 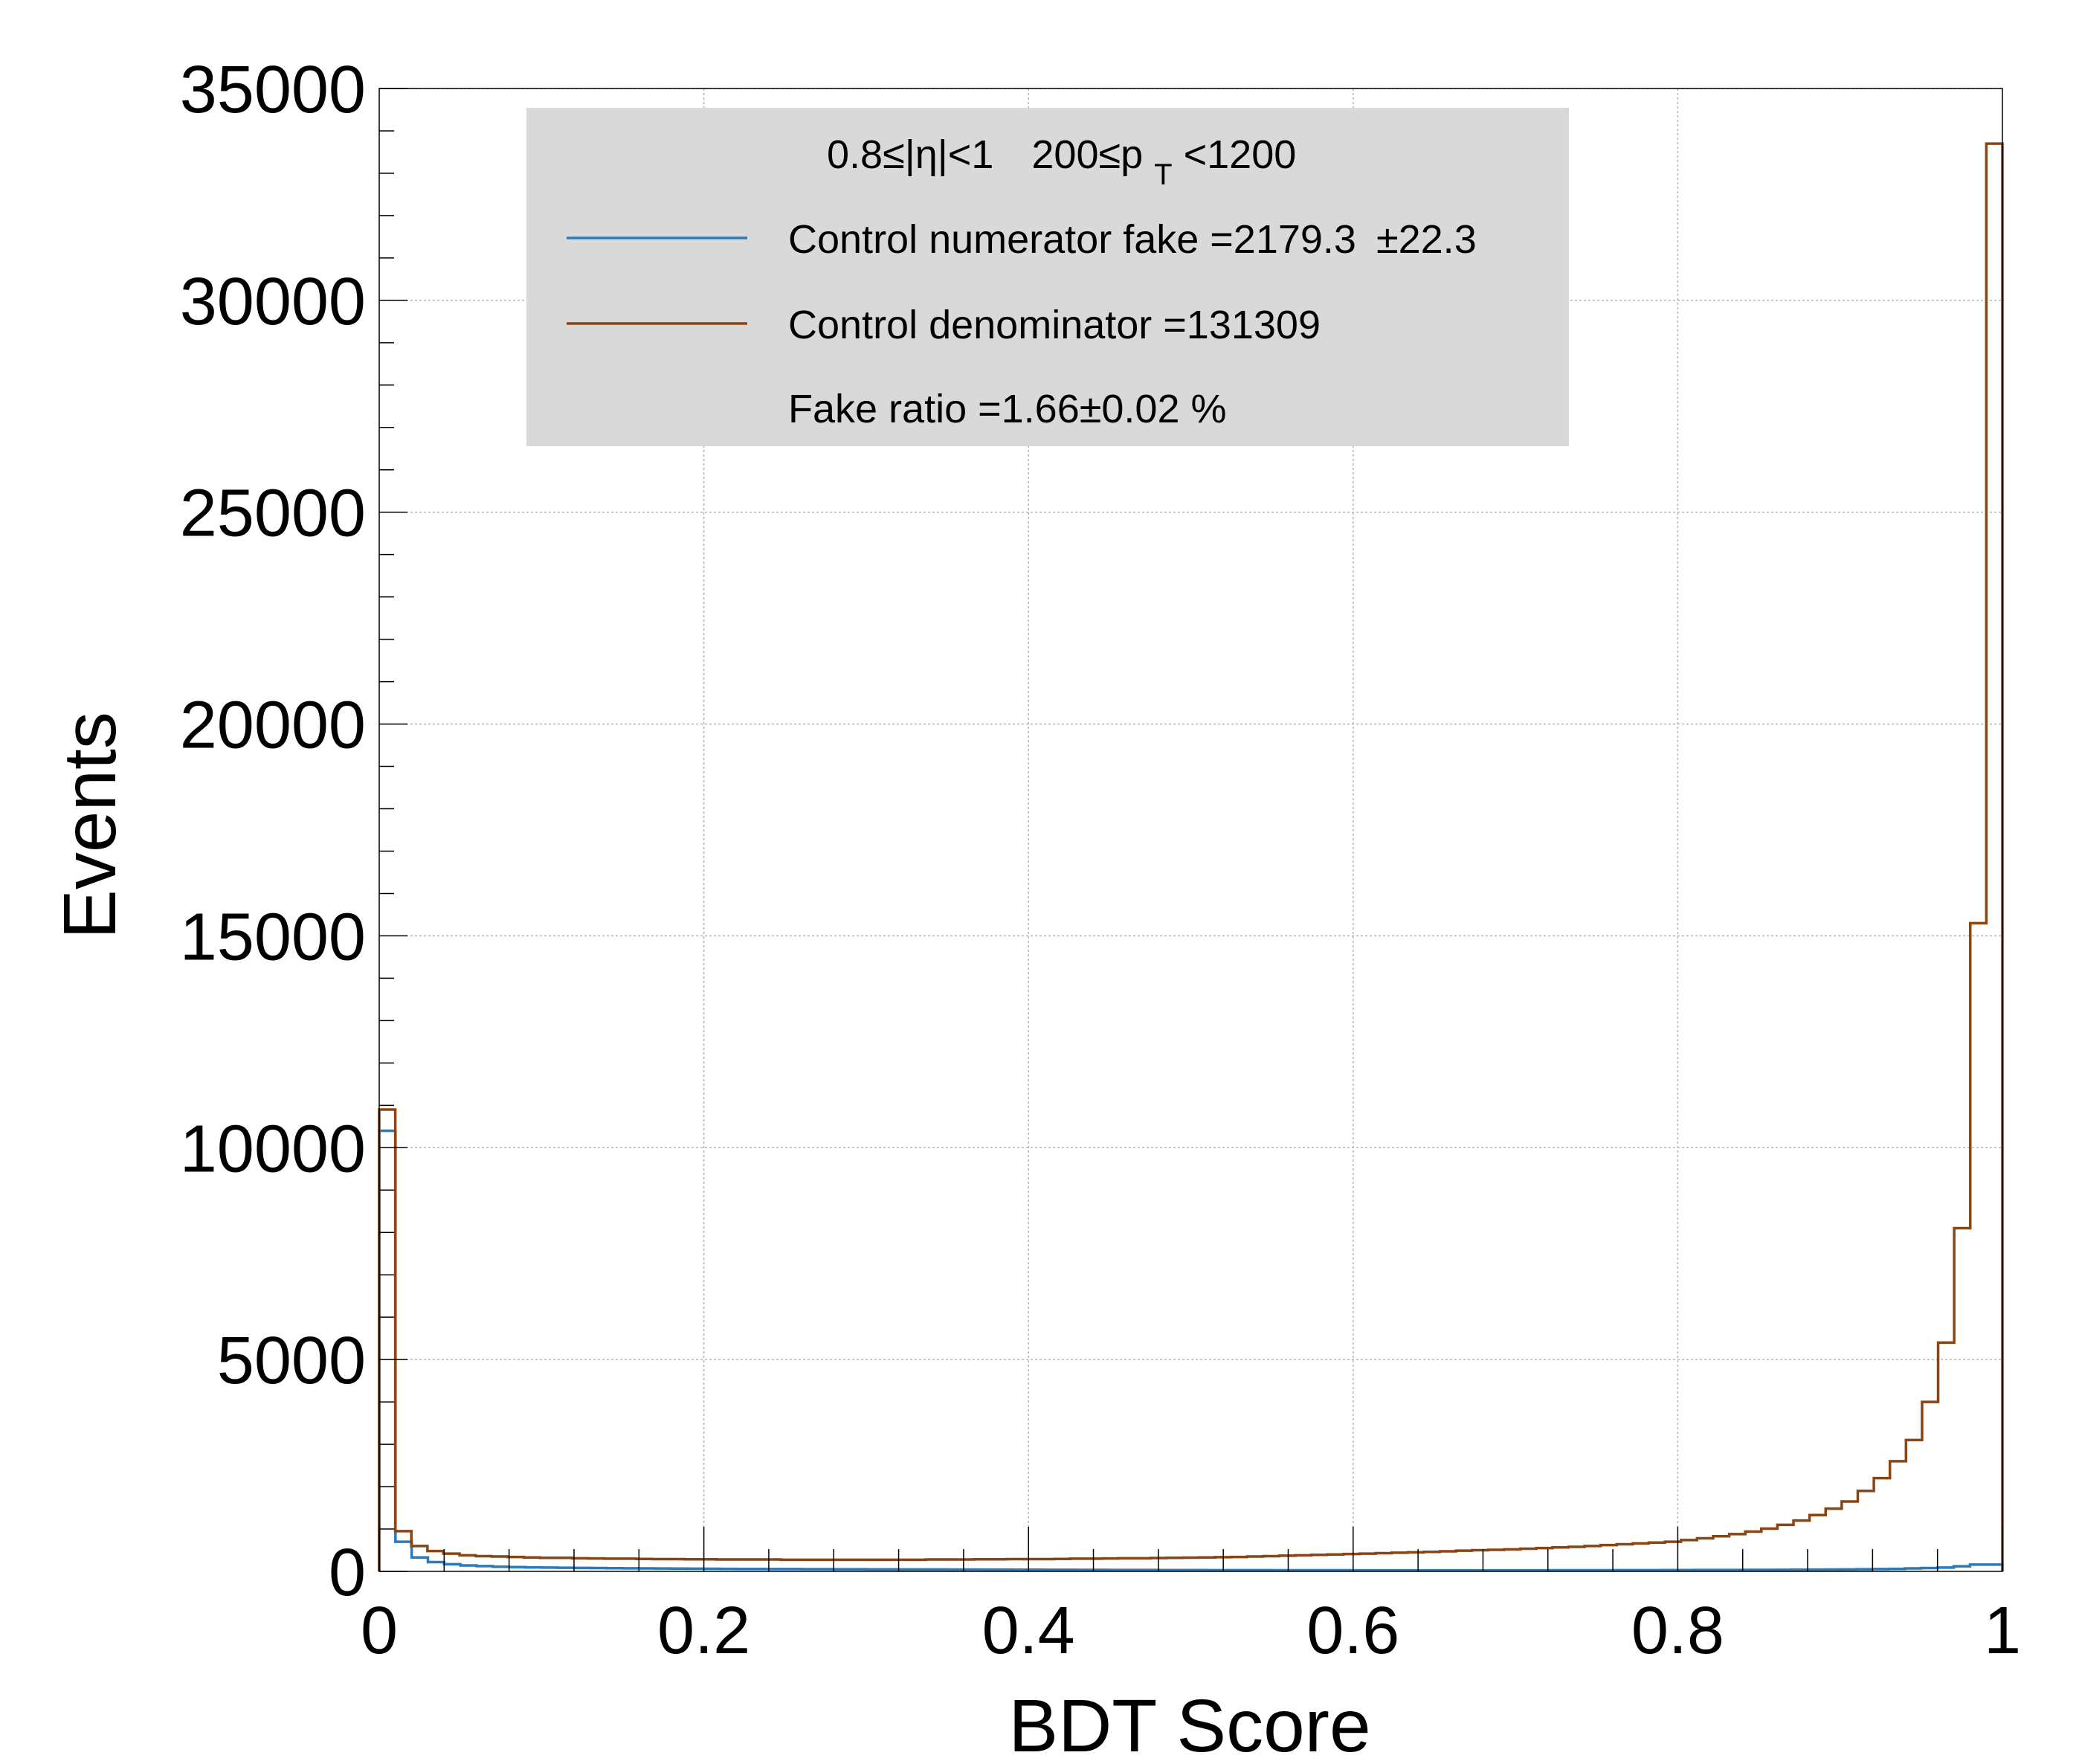 What do you see at coordinates (1352, 1631) in the screenshot?
I see `x-tick-label: 0.6` at bounding box center [1352, 1631].